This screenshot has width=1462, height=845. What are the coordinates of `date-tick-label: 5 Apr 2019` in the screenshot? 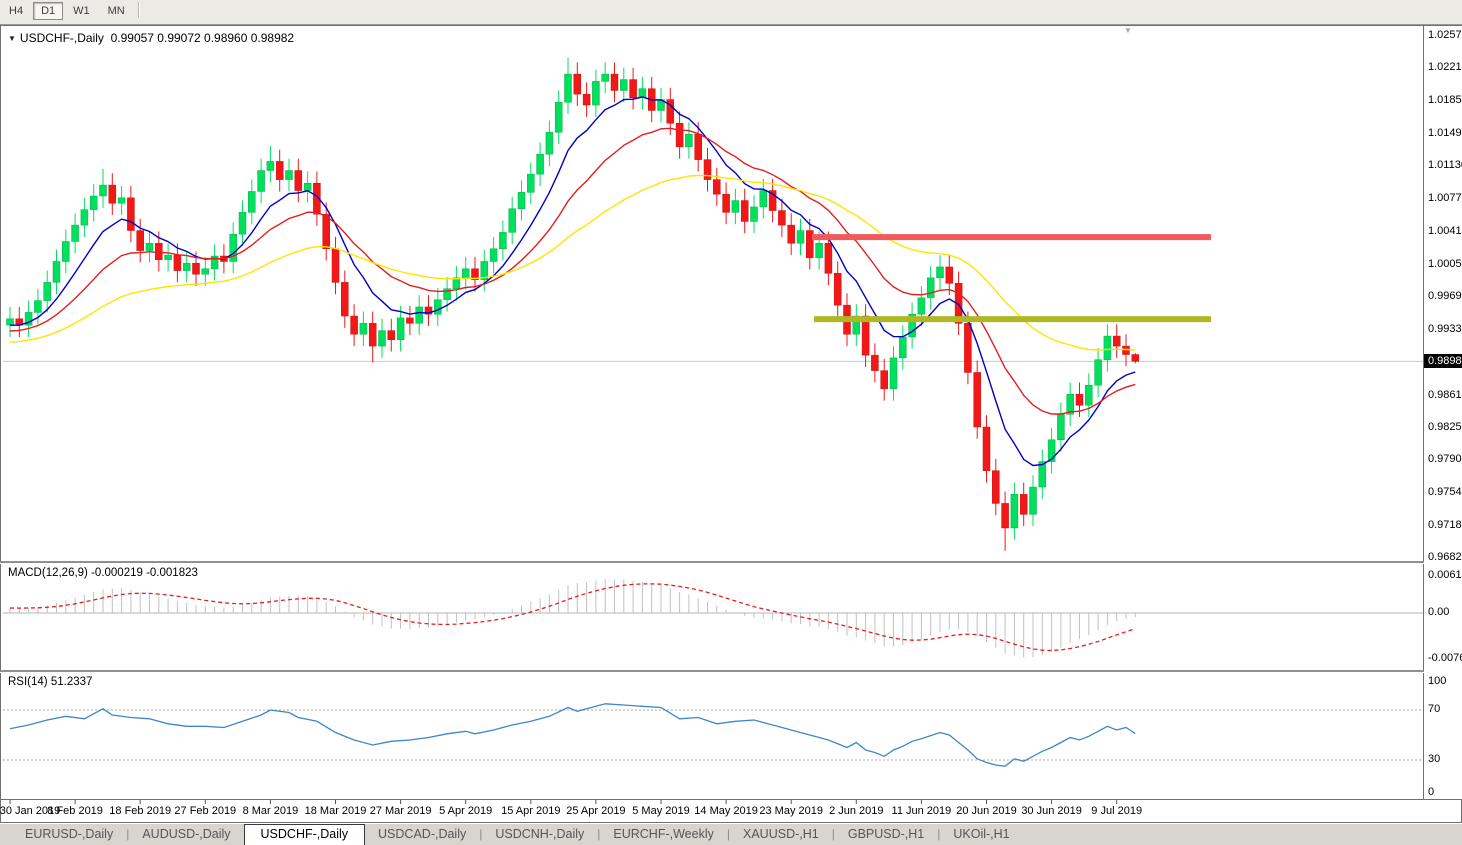 It's located at (466, 811).